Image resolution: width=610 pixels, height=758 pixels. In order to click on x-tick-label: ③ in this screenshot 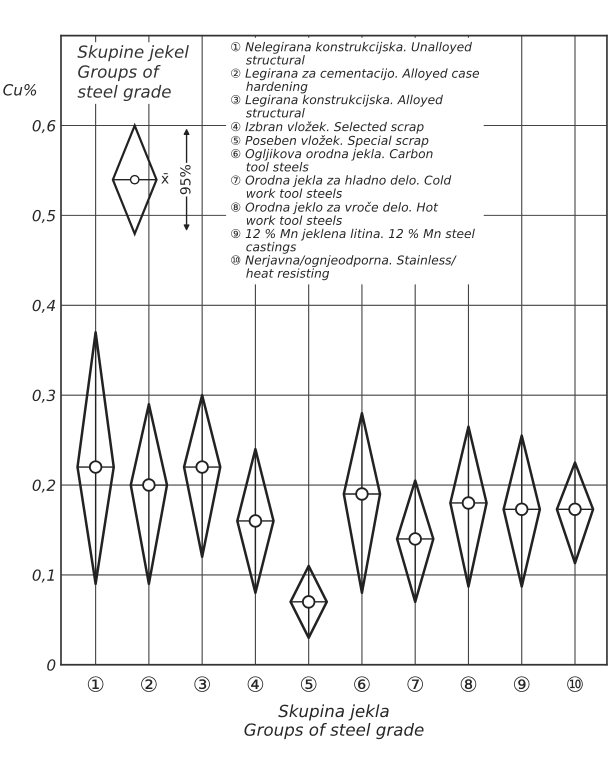, I will do `click(202, 684)`.